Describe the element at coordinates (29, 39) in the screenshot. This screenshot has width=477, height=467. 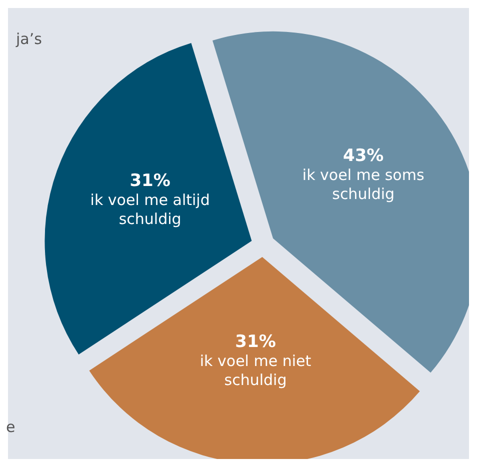
I see `text: ja’s` at that location.